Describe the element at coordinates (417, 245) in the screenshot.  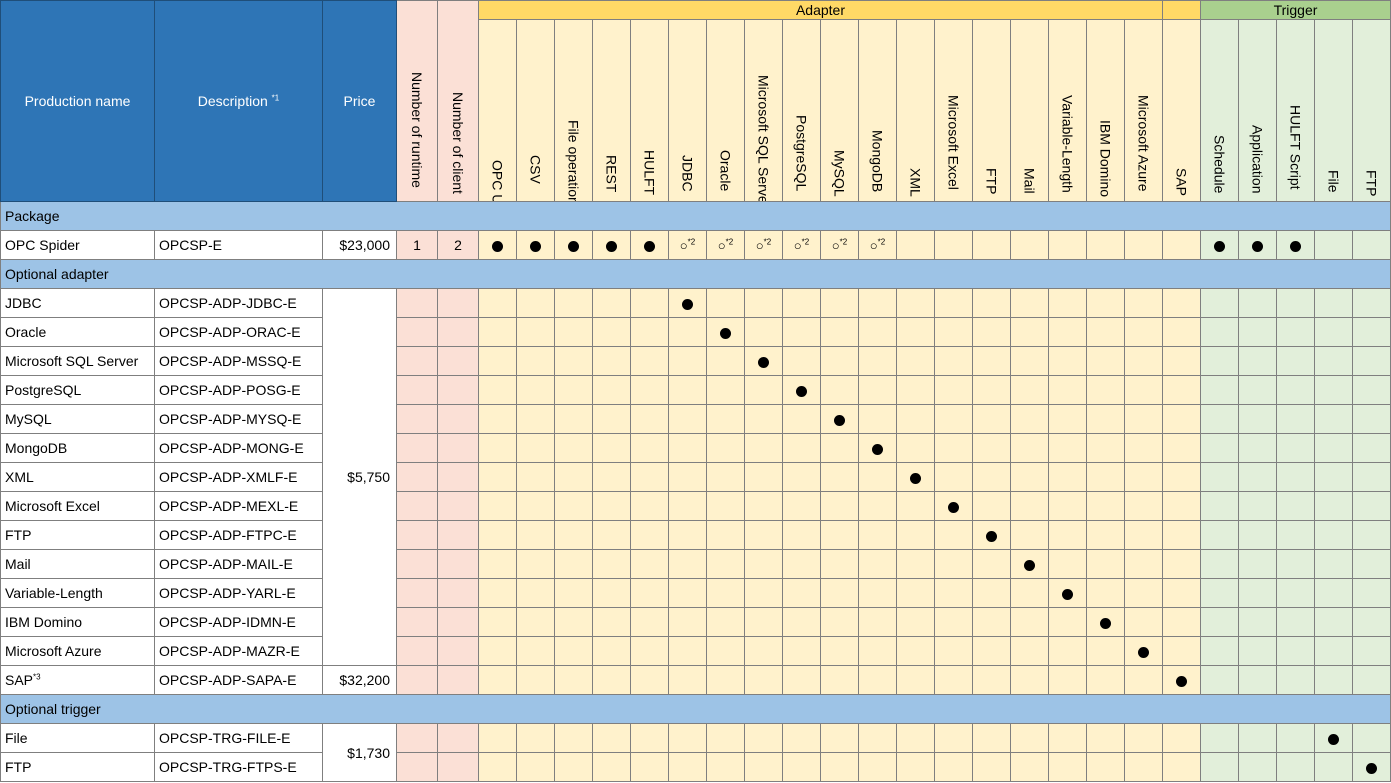
I see `runtime-cell: 1` at that location.